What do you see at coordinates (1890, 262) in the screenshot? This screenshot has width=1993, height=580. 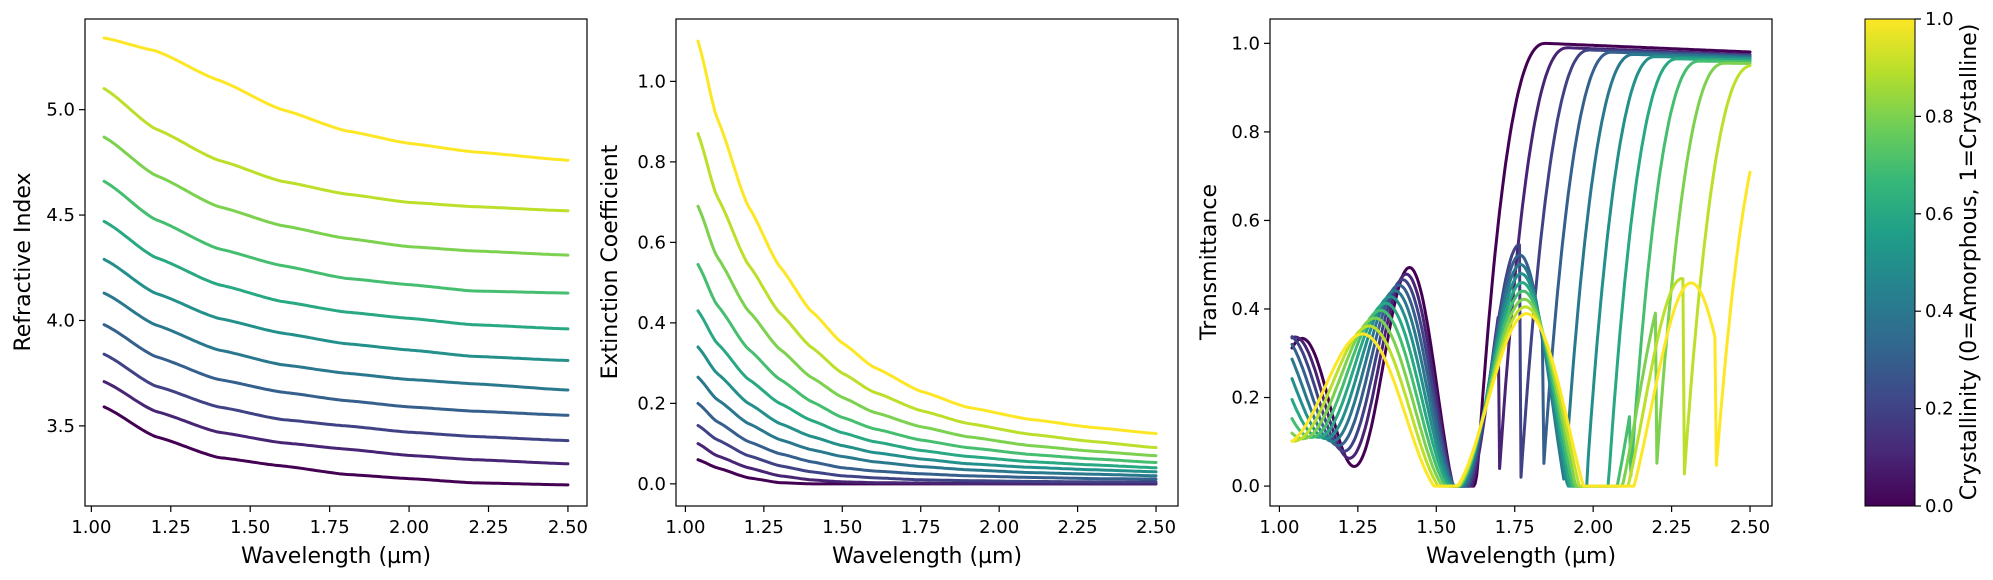 I see `colorbar-gradient` at bounding box center [1890, 262].